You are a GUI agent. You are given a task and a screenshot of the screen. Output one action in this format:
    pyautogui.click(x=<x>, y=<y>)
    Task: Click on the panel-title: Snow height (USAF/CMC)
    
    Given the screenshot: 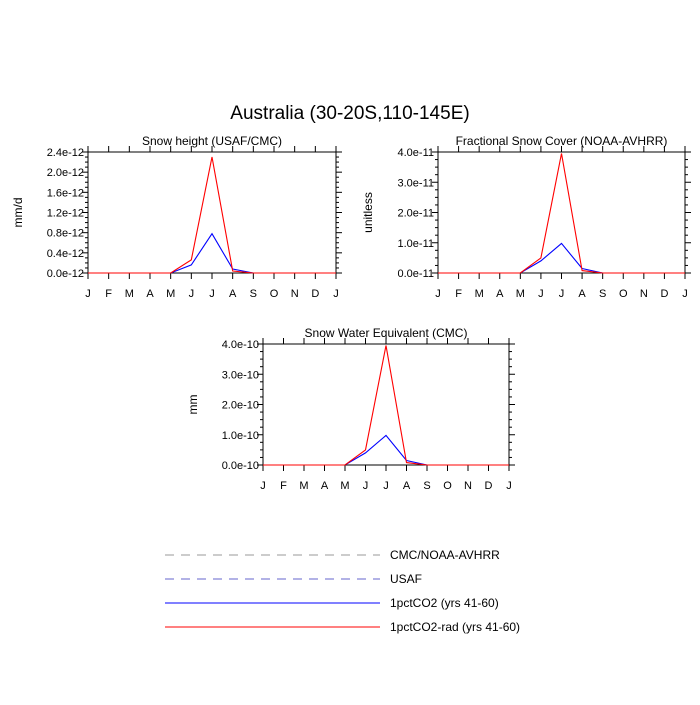 What is the action you would take?
    pyautogui.click(x=212, y=141)
    